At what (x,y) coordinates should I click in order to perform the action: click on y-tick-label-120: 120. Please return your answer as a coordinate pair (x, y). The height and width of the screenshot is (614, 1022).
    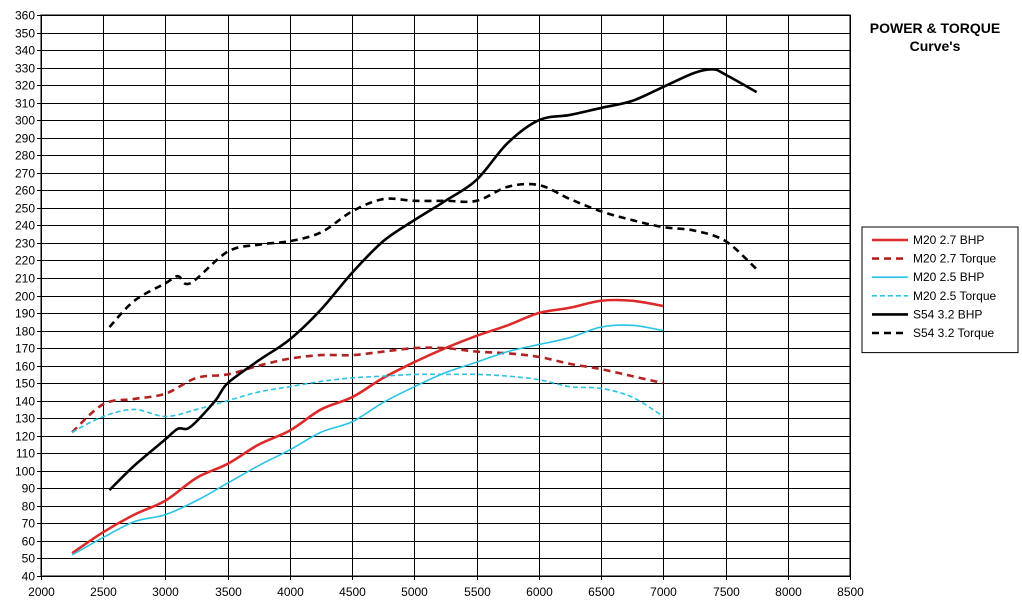
    Looking at the image, I should click on (25, 437).